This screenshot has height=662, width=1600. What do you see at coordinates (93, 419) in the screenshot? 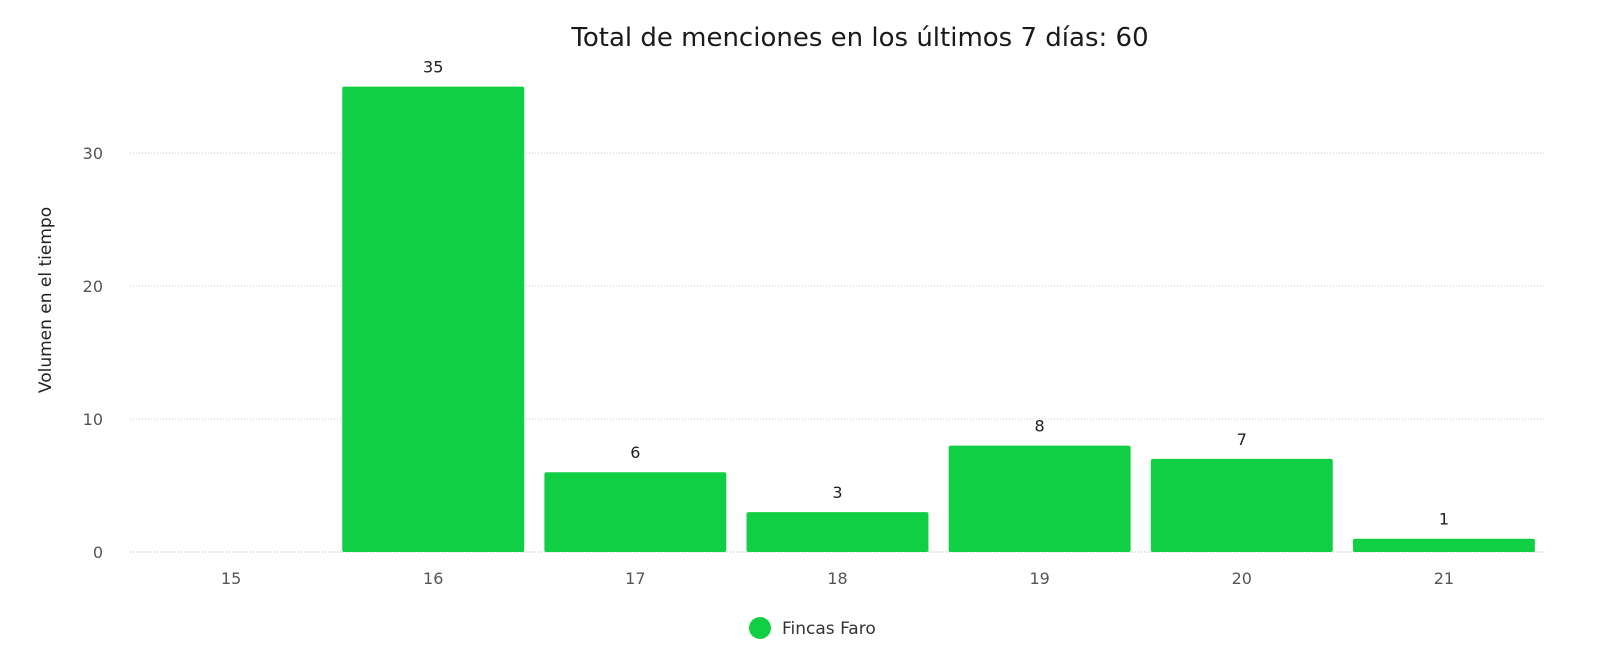
I see `y-tick-label: 10` at bounding box center [93, 419].